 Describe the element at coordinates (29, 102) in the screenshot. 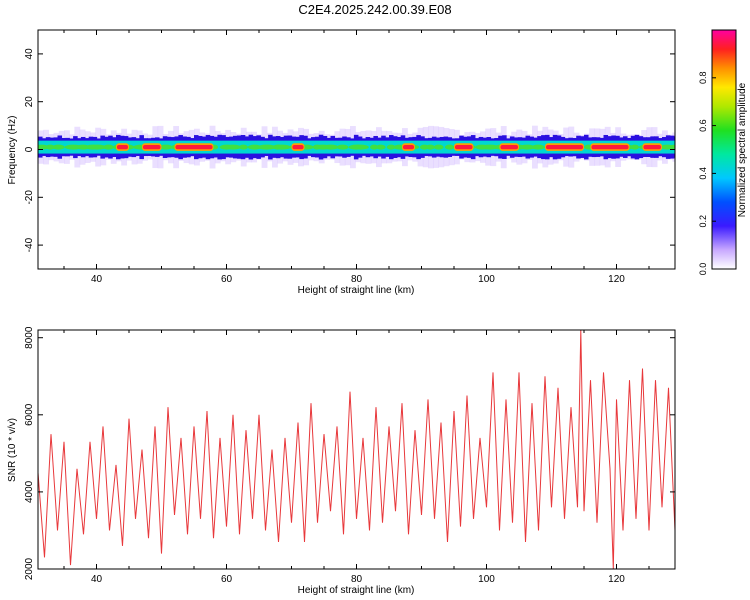

I see `y-tick-label: 20` at that location.